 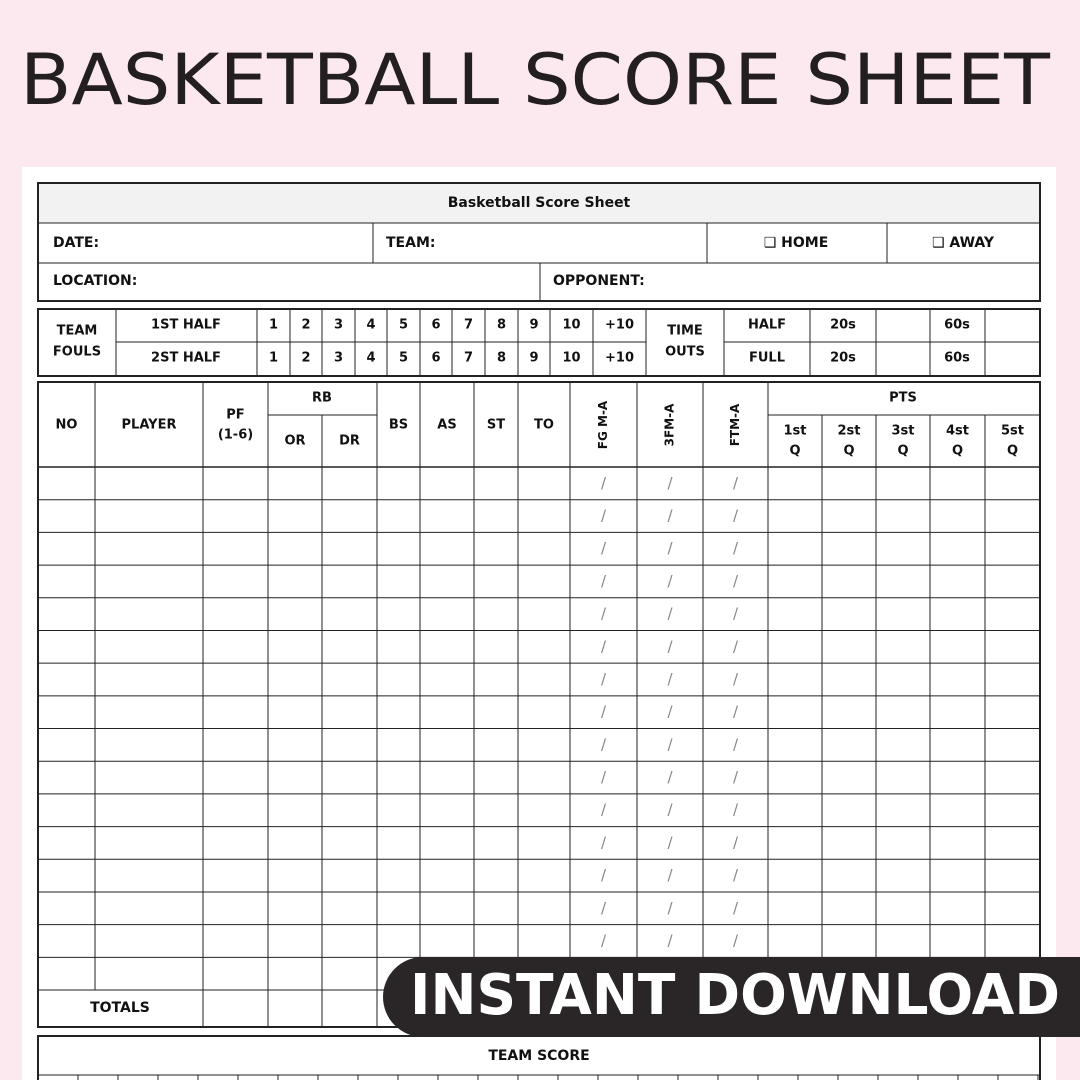 What do you see at coordinates (849, 431) in the screenshot?
I see `label: 2st` at bounding box center [849, 431].